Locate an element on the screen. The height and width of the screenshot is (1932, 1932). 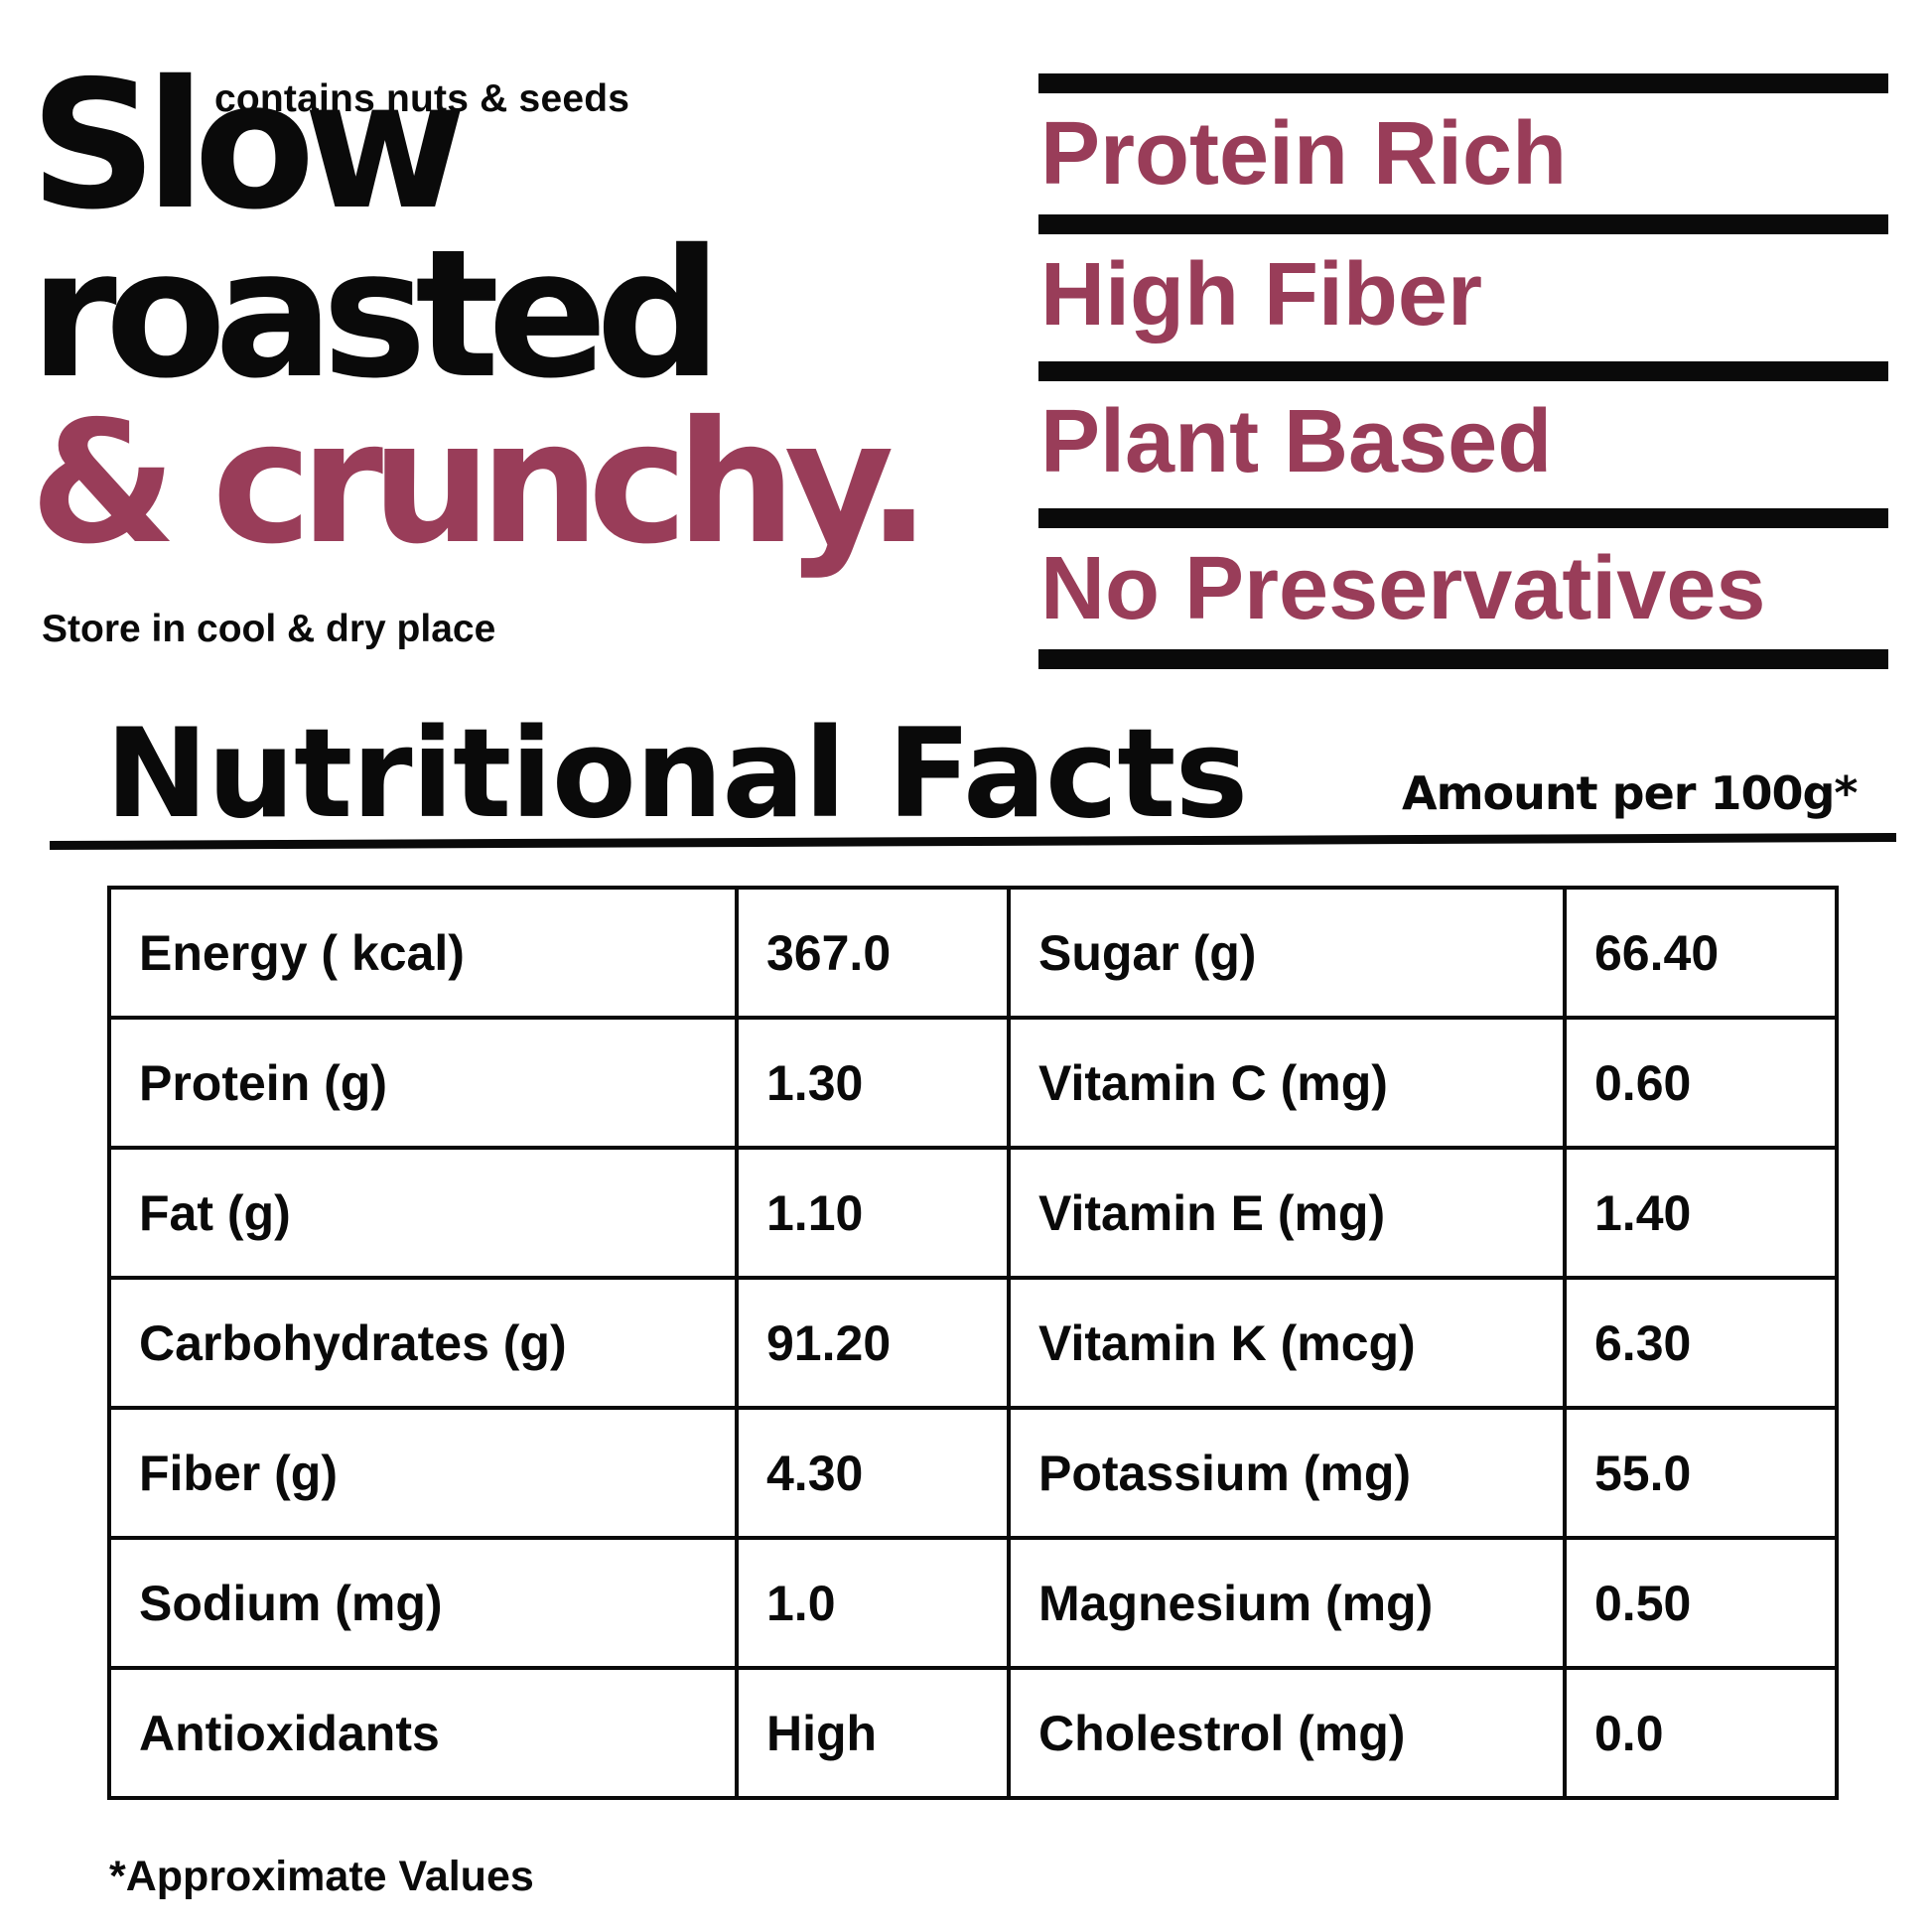
nutrient-name: Protein (g) is located at coordinates (423, 1083).